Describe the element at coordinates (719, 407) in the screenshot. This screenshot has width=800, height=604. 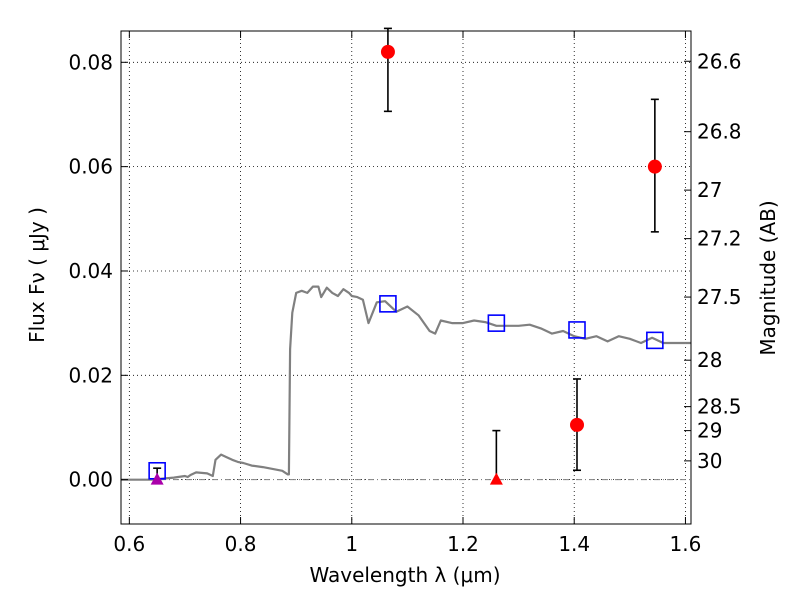
I see `magnitude-tick-label: 28.5` at that location.